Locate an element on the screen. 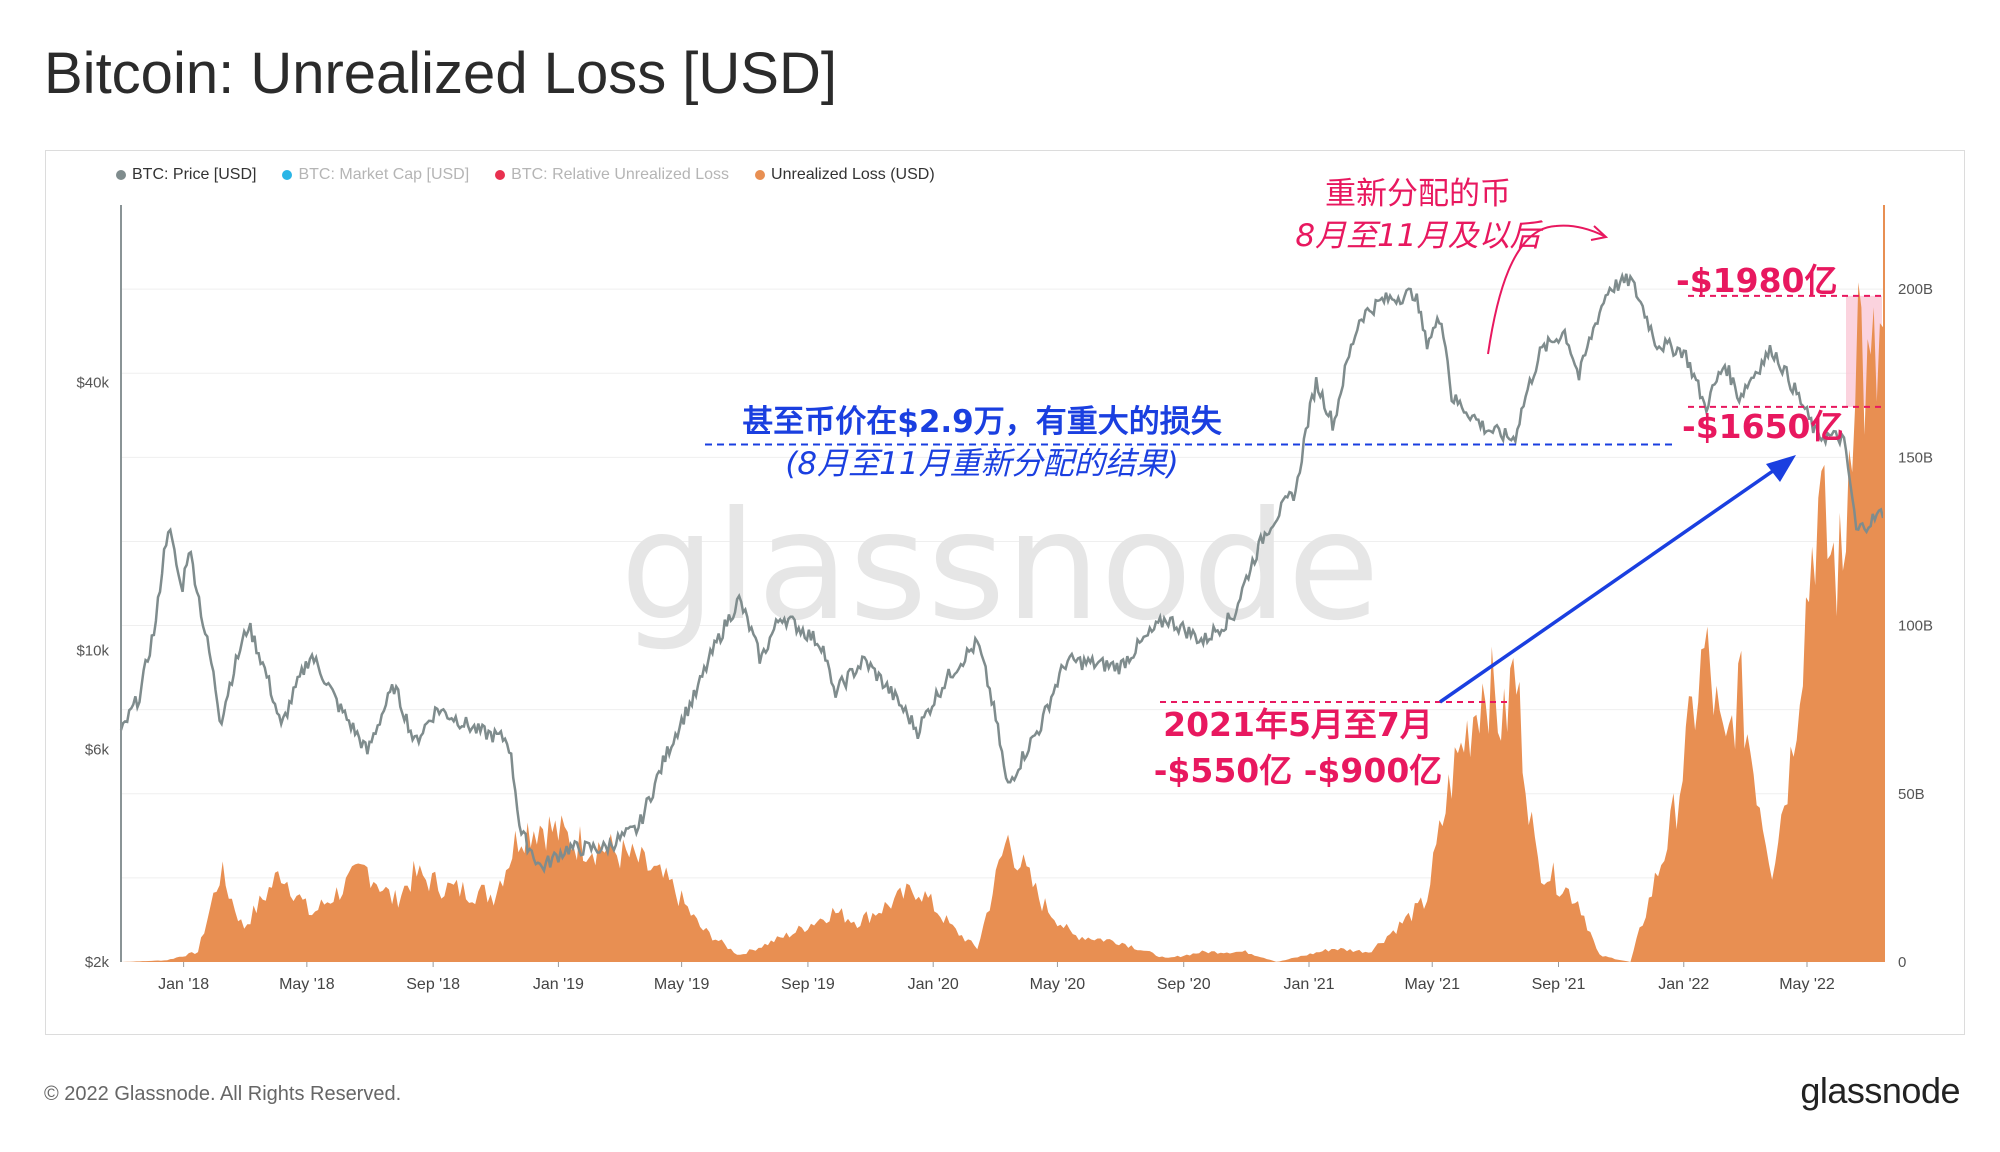 The height and width of the screenshot is (1152, 2000). annotation-mid-1: 甚至币价在$2.9万，有重大的损失 is located at coordinates (982, 422).